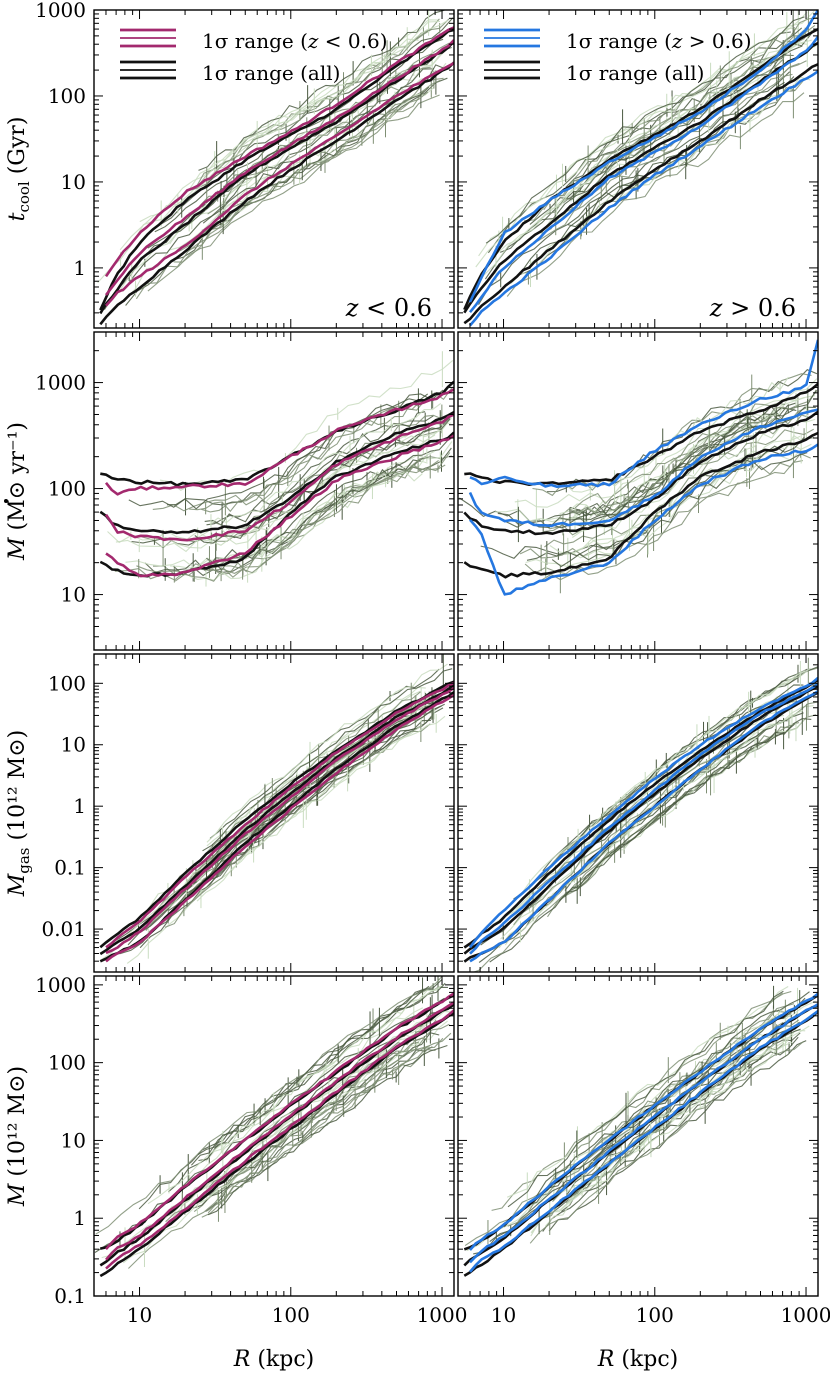 This screenshot has width=830, height=1381. I want to click on all-range-lower-line, so click(640, 194).